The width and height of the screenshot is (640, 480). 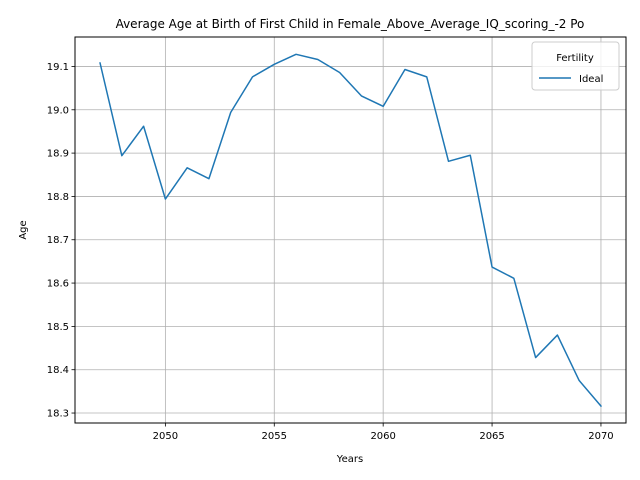 I want to click on y-tick-label: 18.4, so click(x=58, y=370).